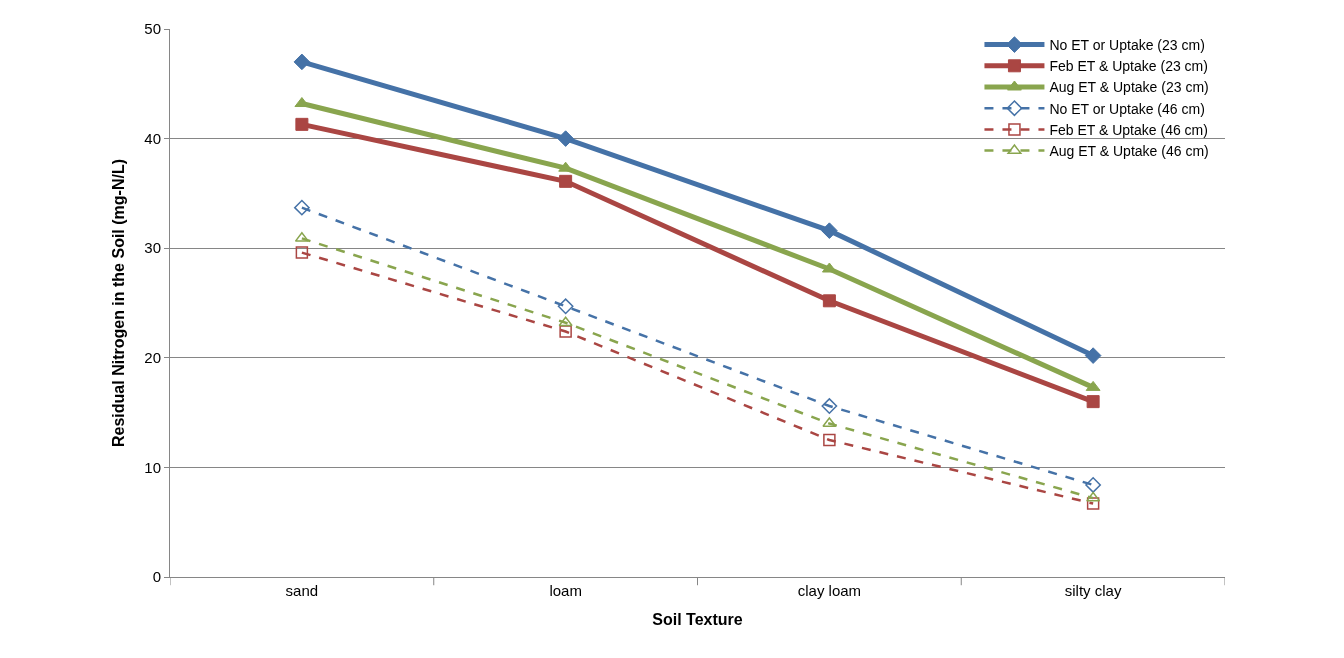 The image size is (1344, 658). Describe the element at coordinates (152, 138) in the screenshot. I see `y-tick-label: 40` at that location.